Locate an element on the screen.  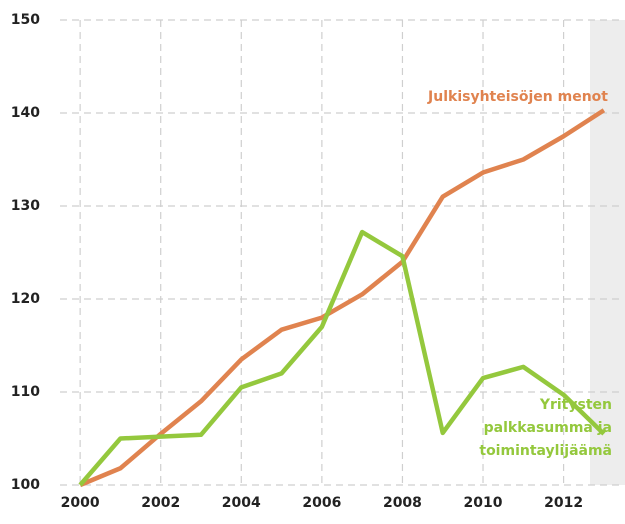
x-tick-label: 2000 is located at coordinates (80, 503).